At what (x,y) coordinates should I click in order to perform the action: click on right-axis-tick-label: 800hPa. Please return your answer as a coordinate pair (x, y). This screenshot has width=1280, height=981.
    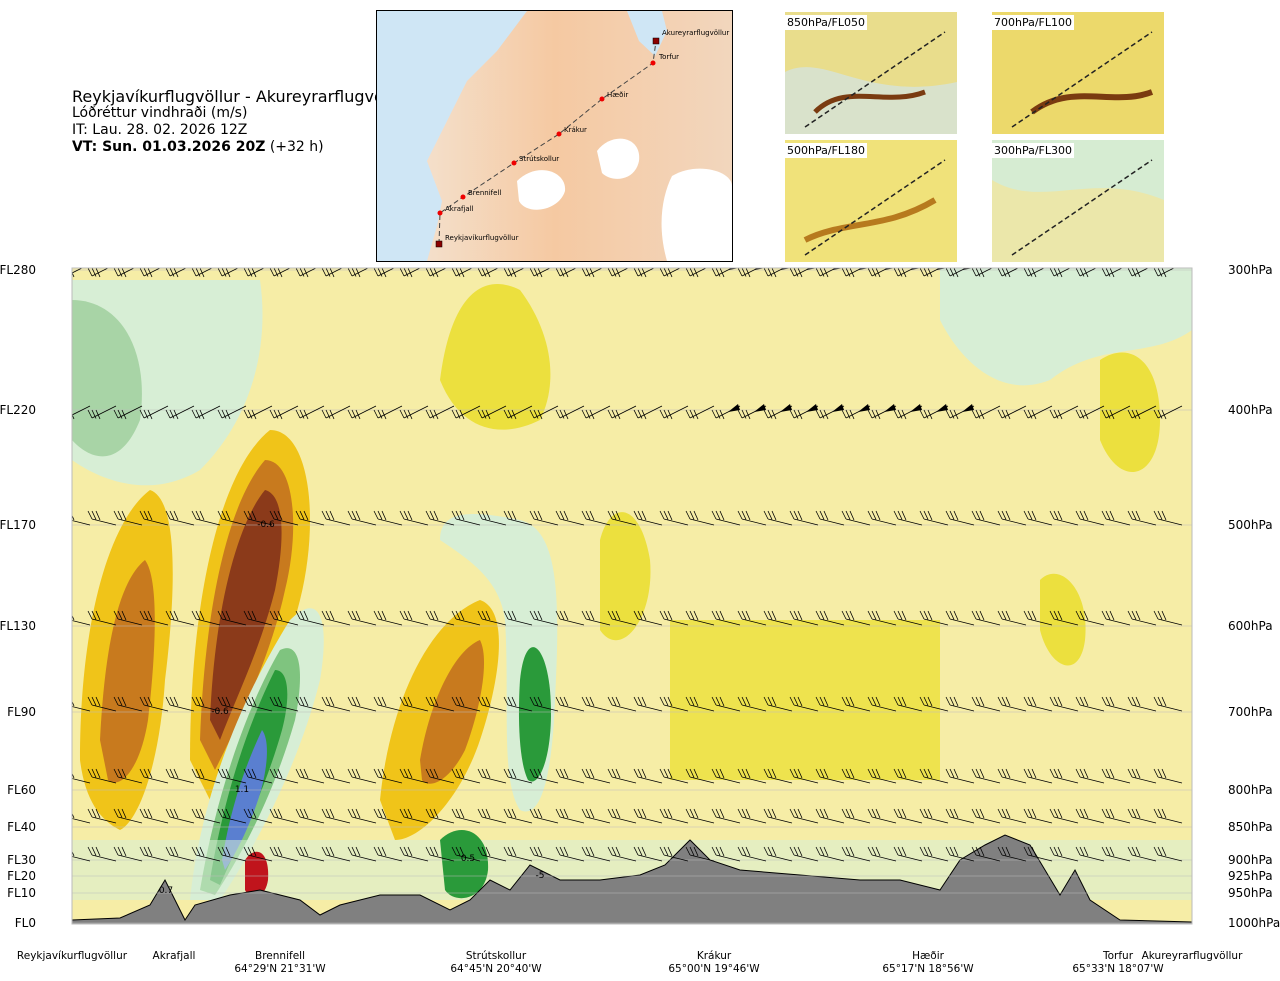
    Looking at the image, I should click on (1250, 790).